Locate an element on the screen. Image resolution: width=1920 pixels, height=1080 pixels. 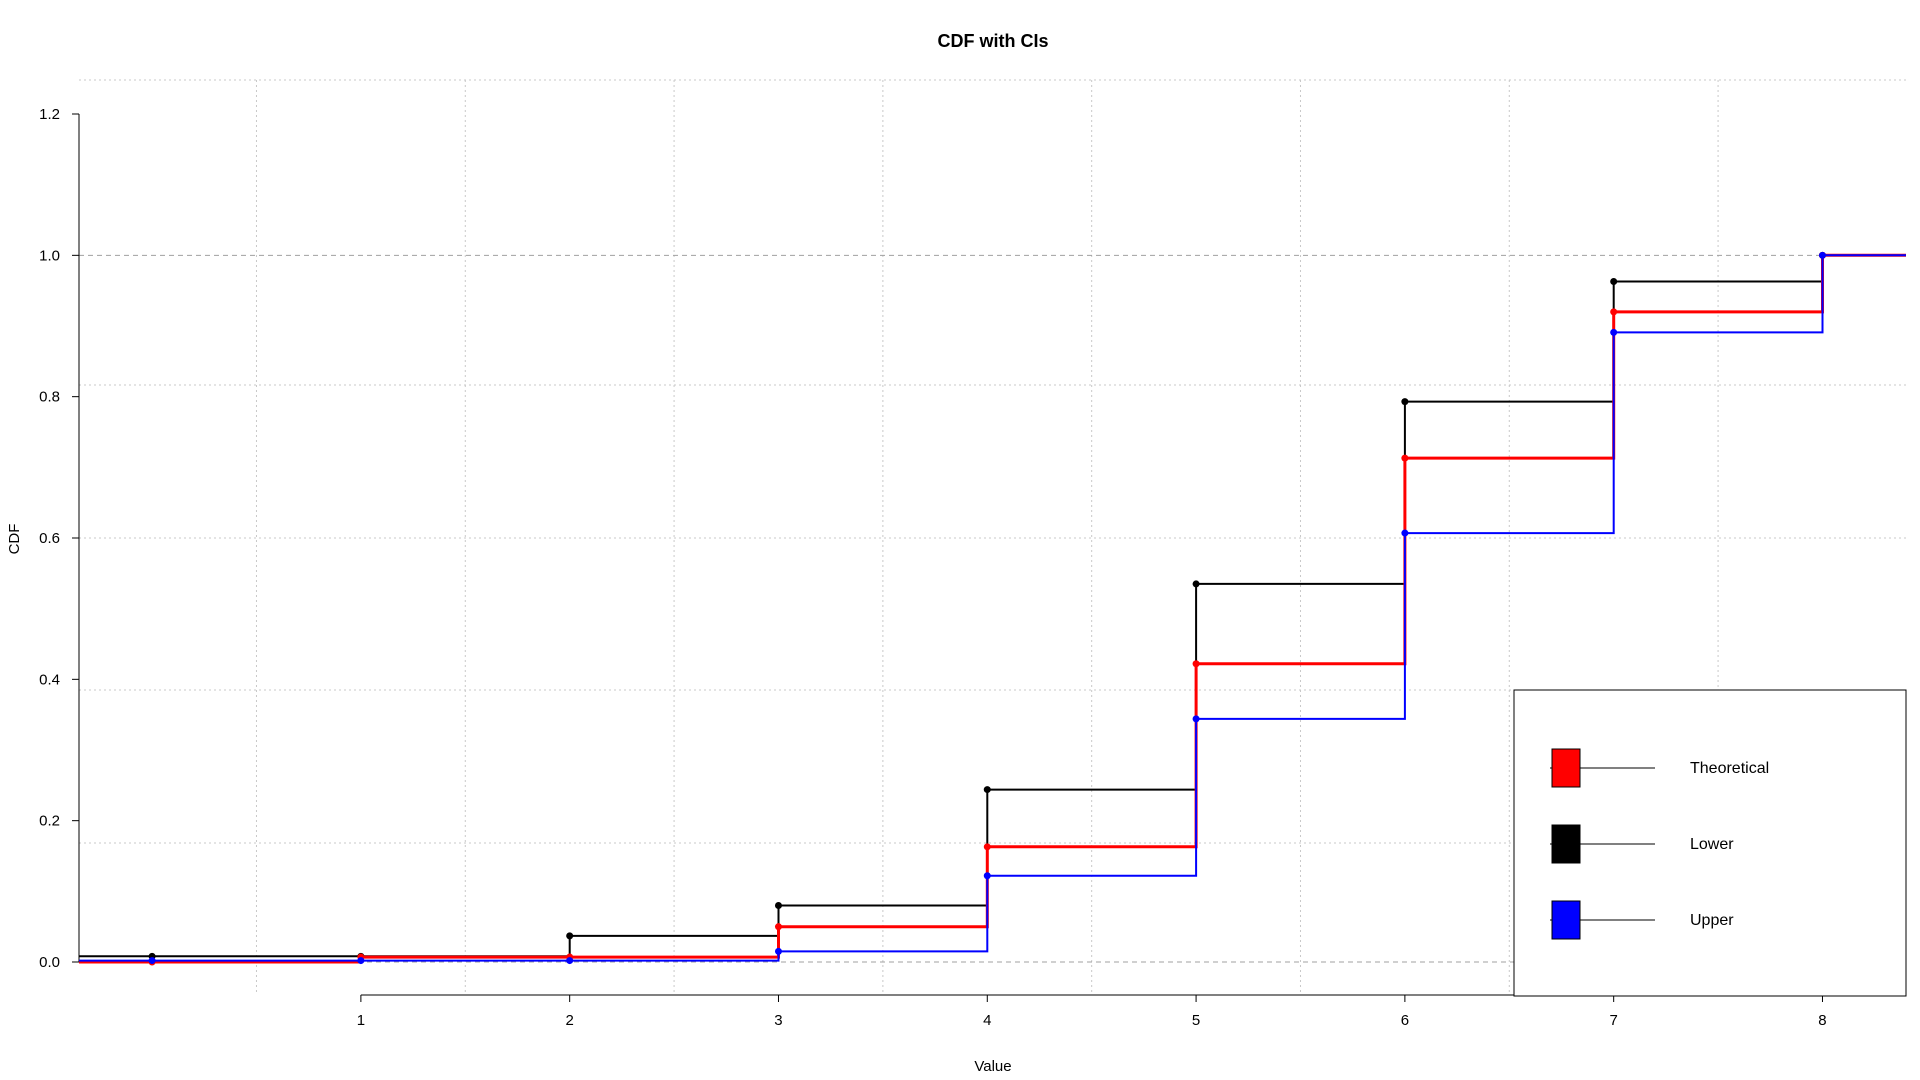
y-tick-label: 0.6 is located at coordinates (49, 538).